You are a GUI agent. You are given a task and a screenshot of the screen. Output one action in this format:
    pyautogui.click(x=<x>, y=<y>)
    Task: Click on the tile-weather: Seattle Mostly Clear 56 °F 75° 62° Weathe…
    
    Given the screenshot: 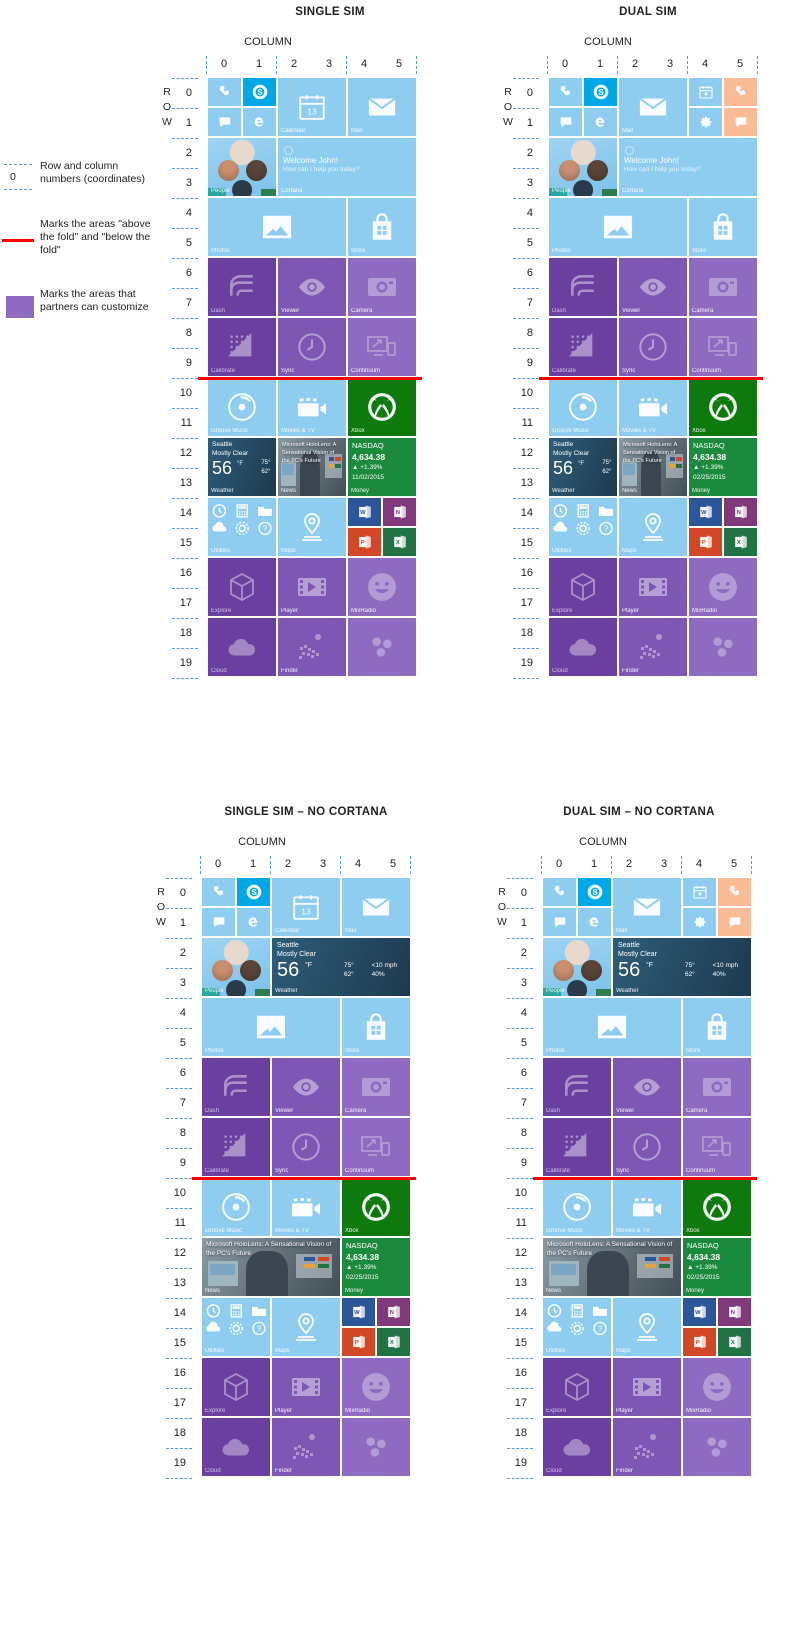 What is the action you would take?
    pyautogui.click(x=583, y=467)
    